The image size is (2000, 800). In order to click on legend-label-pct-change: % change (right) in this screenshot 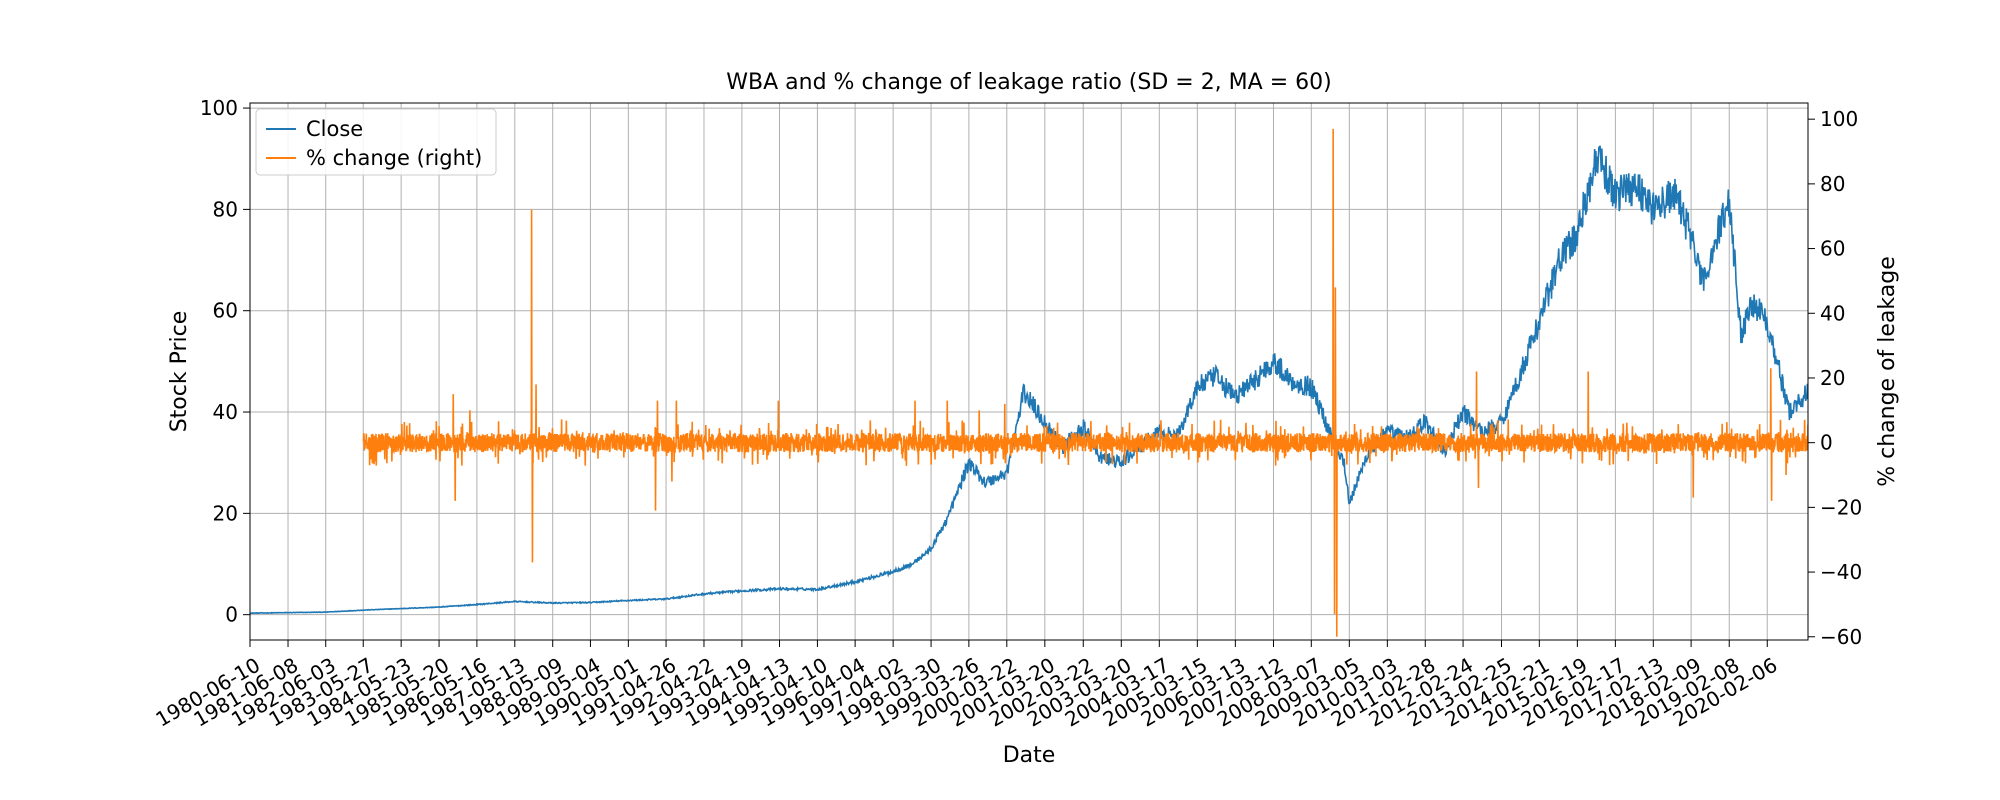, I will do `click(394, 158)`.